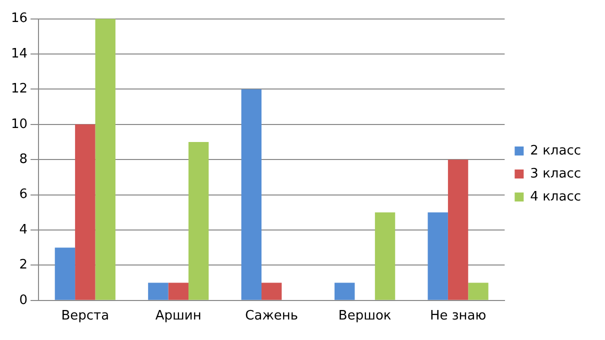 The width and height of the screenshot is (605, 340). Describe the element at coordinates (555, 150) in the screenshot. I see `legend-label: 2 класс` at that location.